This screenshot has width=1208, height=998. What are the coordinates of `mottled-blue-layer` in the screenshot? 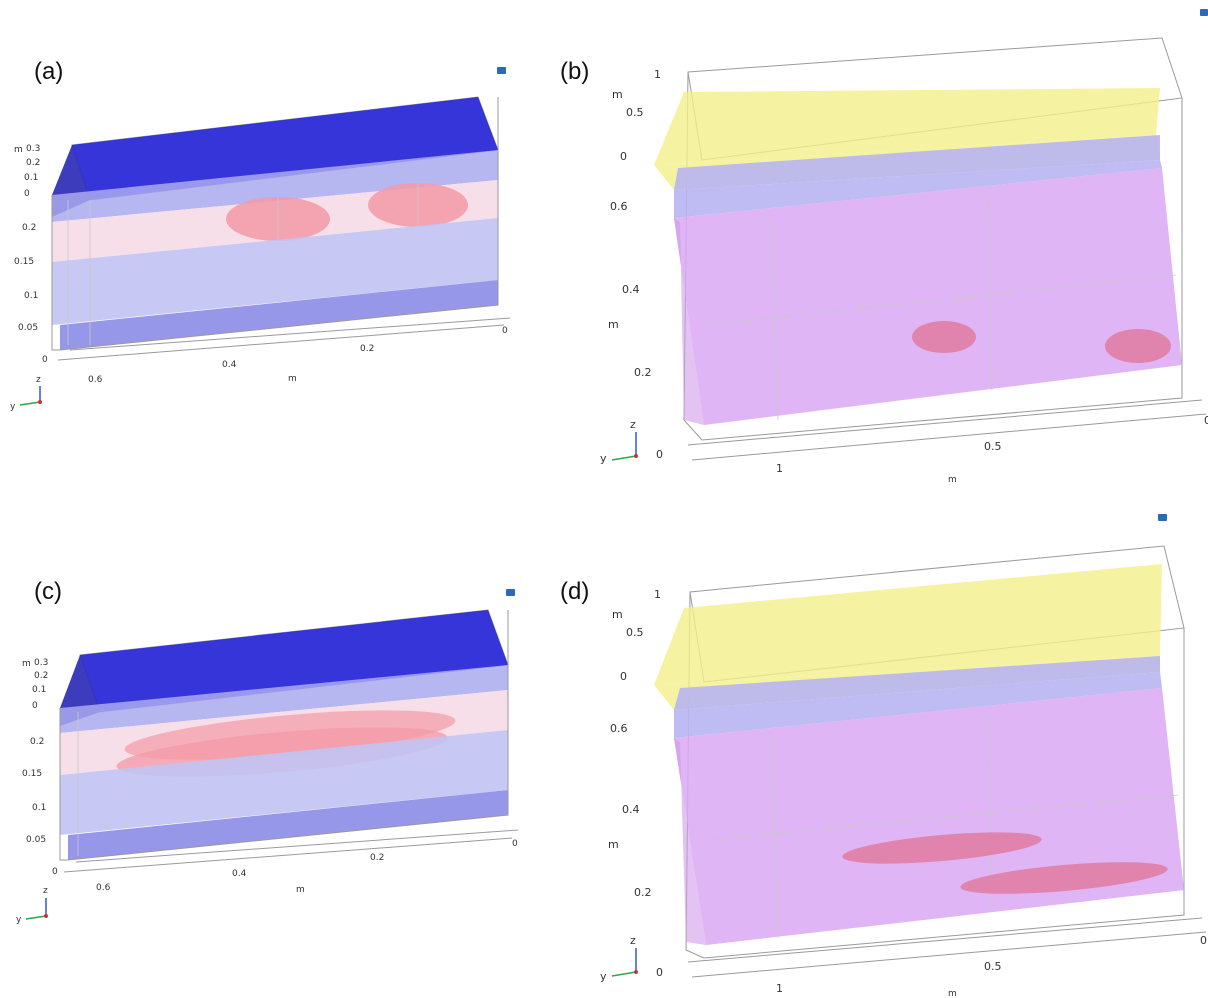 It's located at (917, 162).